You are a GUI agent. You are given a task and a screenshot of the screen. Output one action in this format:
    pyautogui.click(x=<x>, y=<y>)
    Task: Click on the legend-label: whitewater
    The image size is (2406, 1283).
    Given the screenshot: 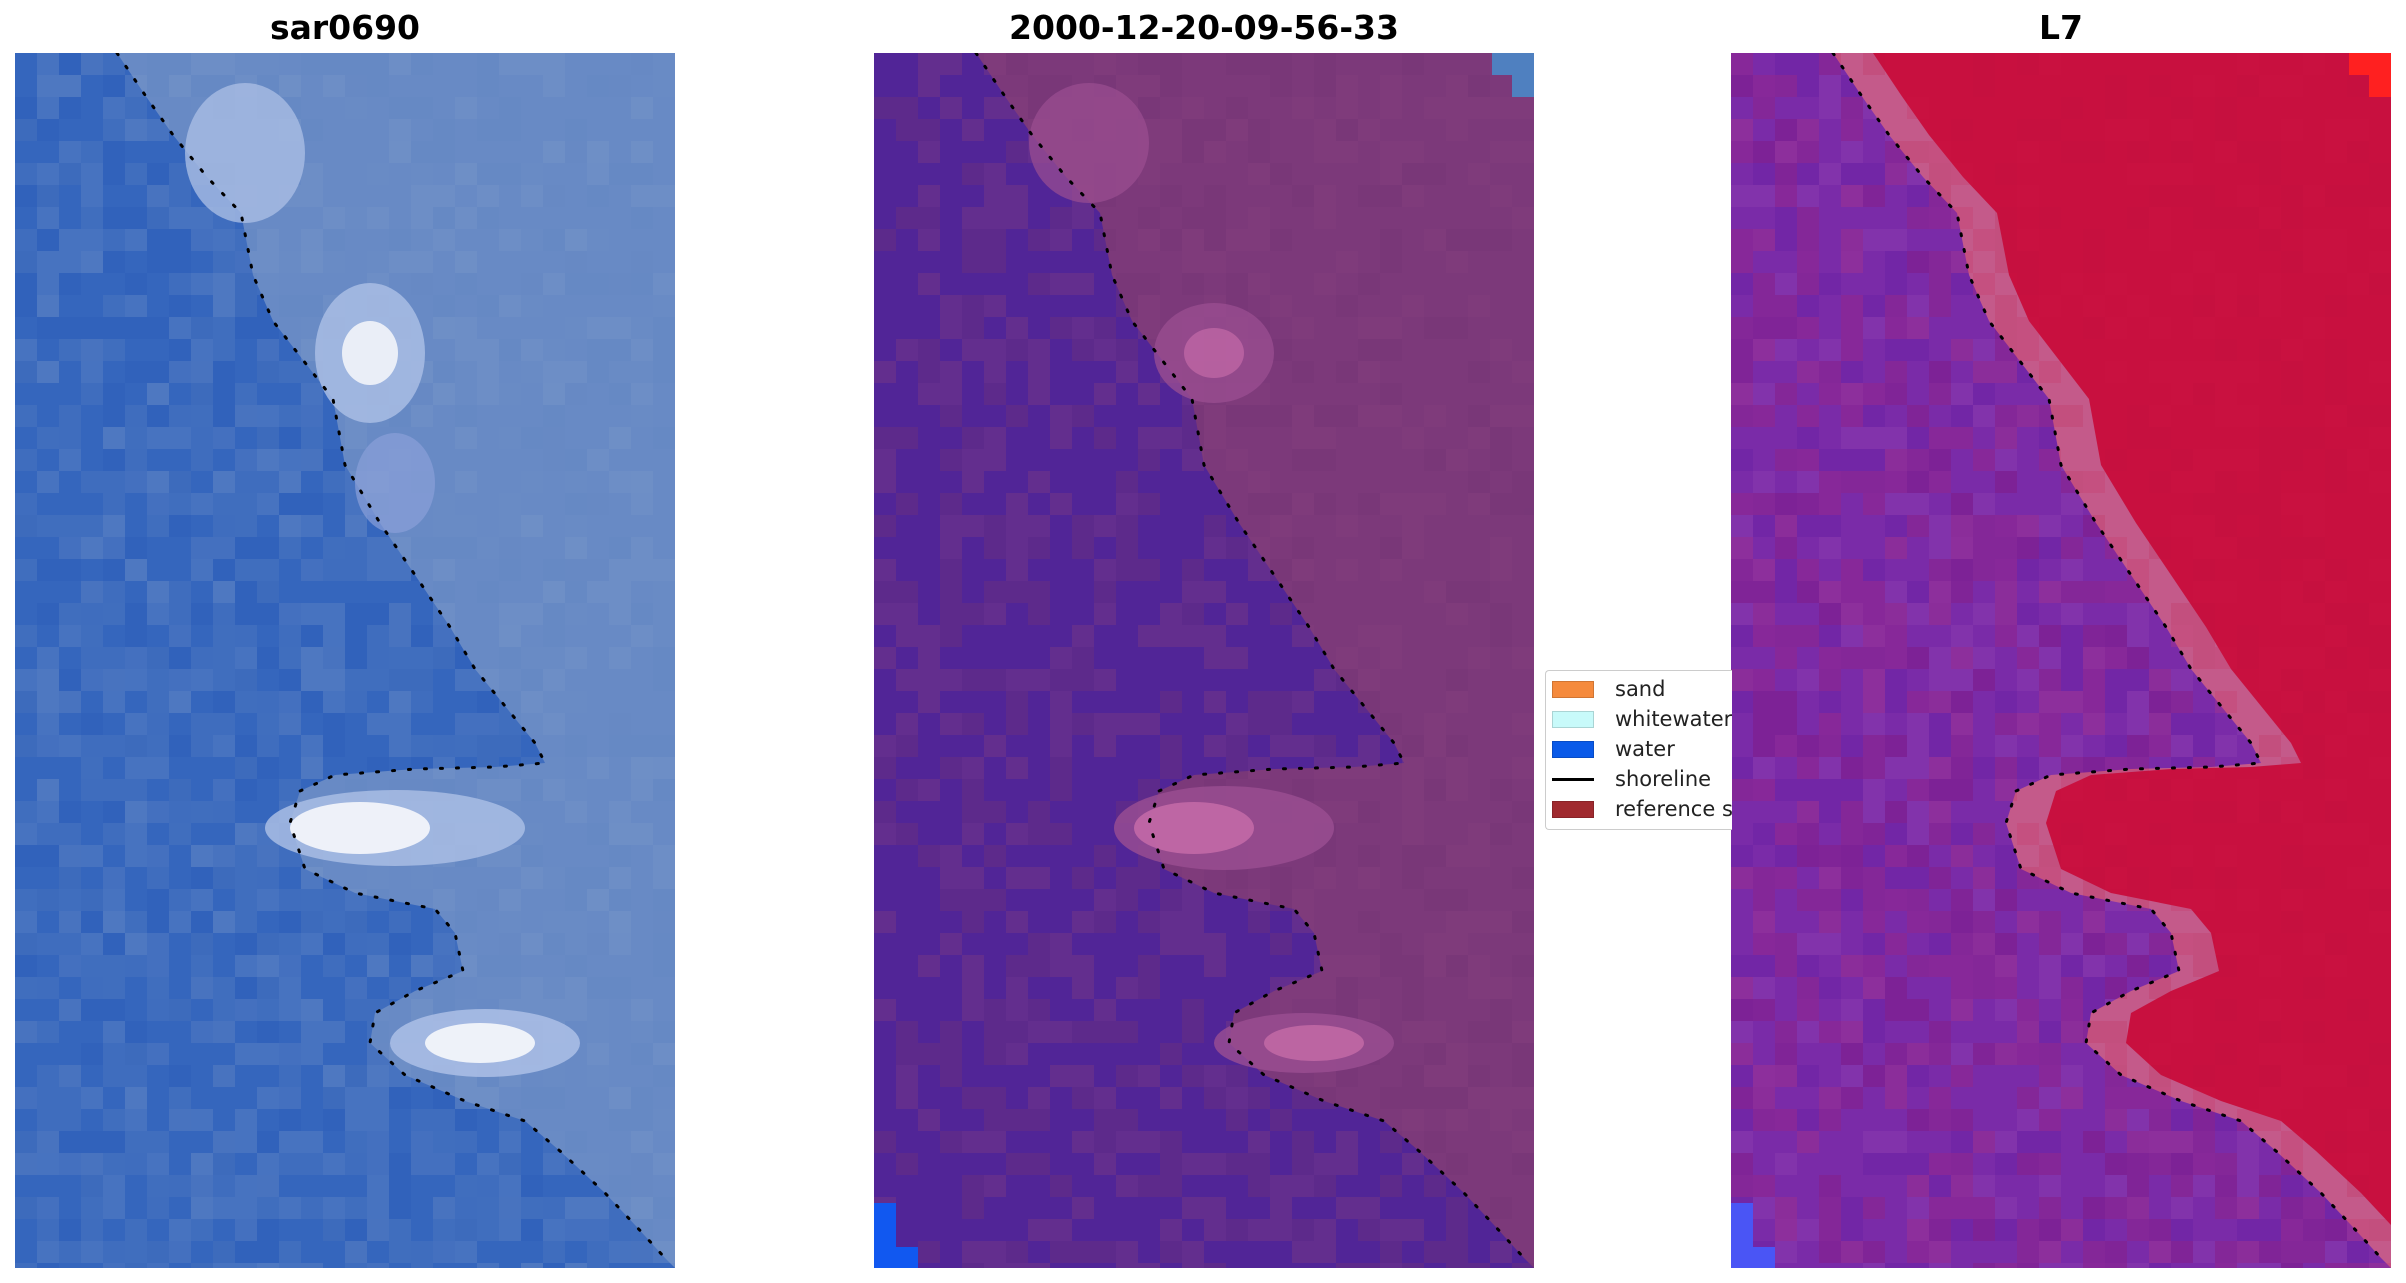 What is the action you would take?
    pyautogui.click(x=1673, y=719)
    